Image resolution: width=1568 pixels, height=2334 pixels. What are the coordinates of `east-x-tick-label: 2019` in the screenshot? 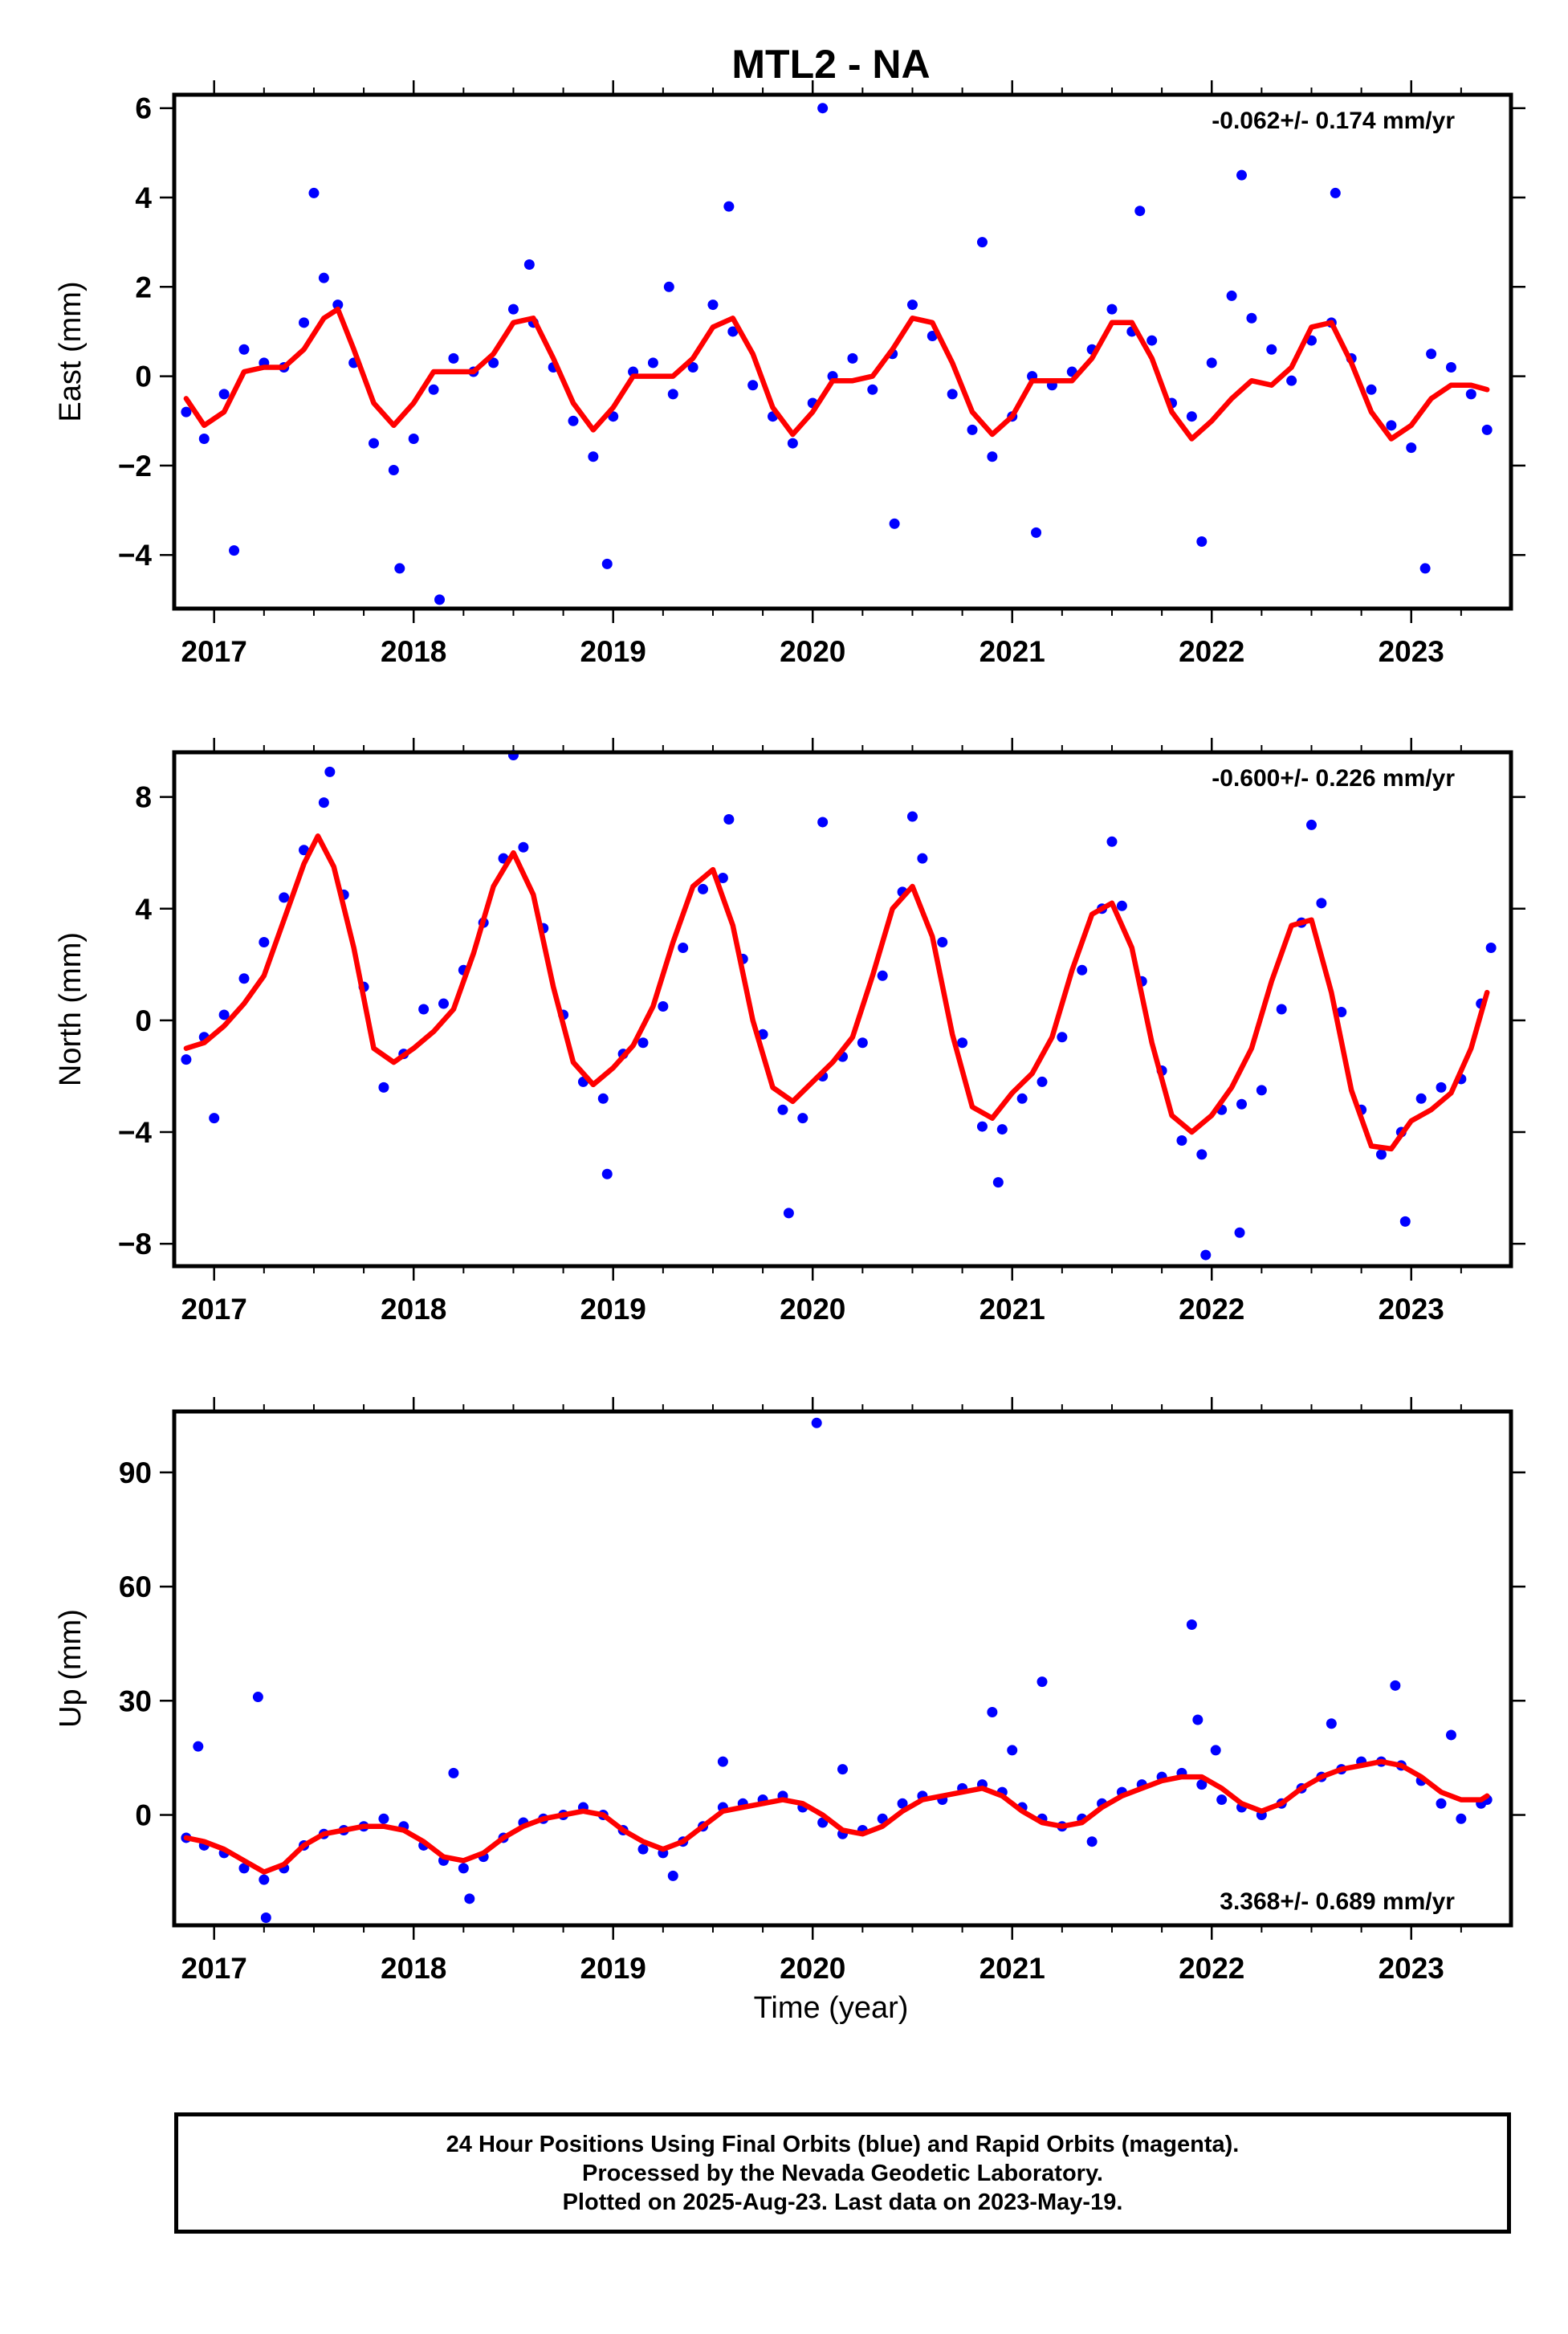 It's located at (613, 651).